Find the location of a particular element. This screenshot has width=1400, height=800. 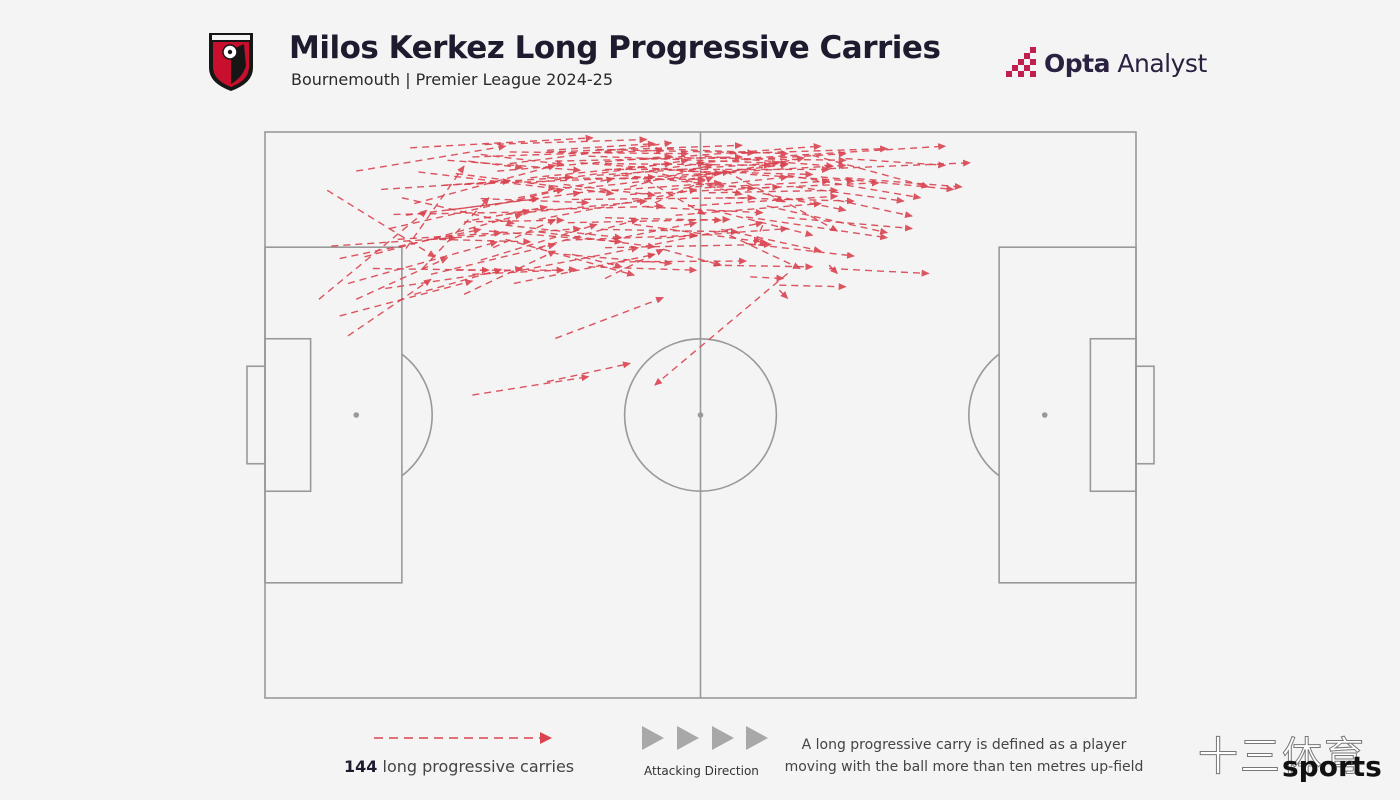

penalty-area-right is located at coordinates (1067, 415).